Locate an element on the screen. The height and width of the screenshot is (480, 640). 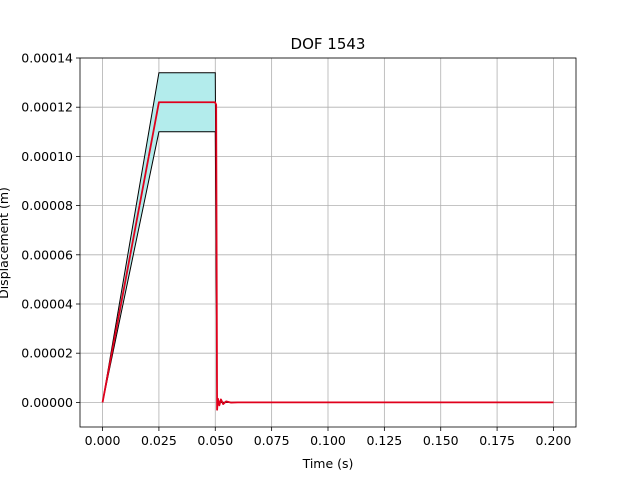
x-tick-label: 0.025 is located at coordinates (159, 440).